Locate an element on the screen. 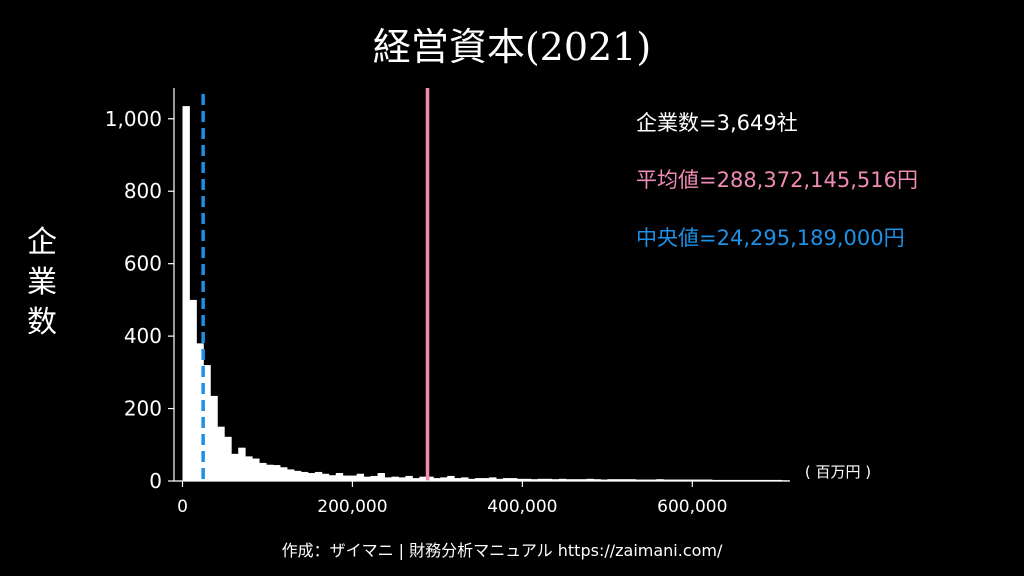 This screenshot has height=576, width=1024. y-axis-label: 企業数 is located at coordinates (42, 282).